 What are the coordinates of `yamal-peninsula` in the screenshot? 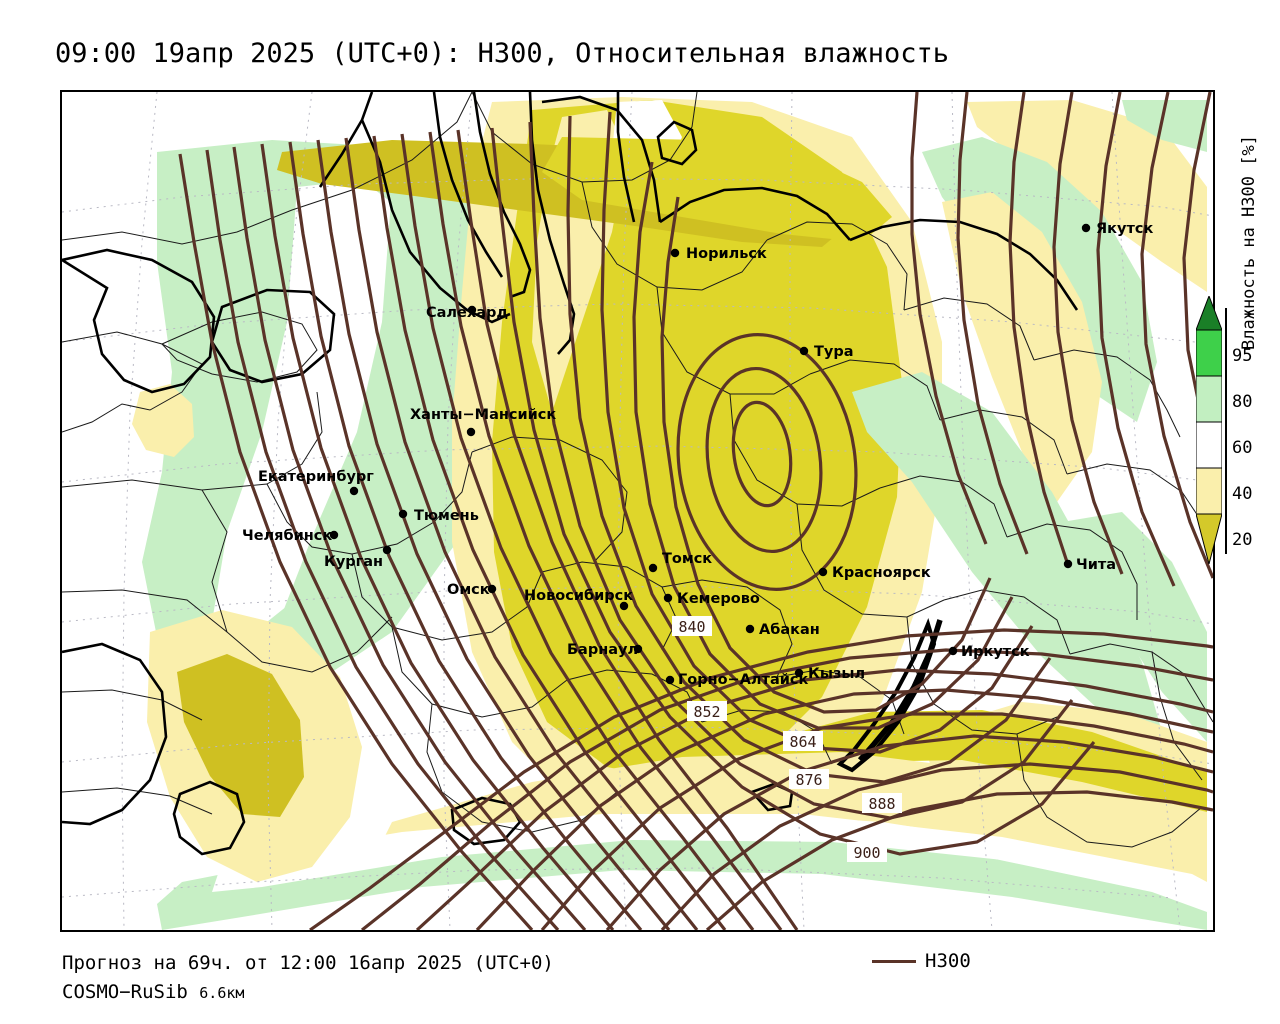 It's located at (346, 140).